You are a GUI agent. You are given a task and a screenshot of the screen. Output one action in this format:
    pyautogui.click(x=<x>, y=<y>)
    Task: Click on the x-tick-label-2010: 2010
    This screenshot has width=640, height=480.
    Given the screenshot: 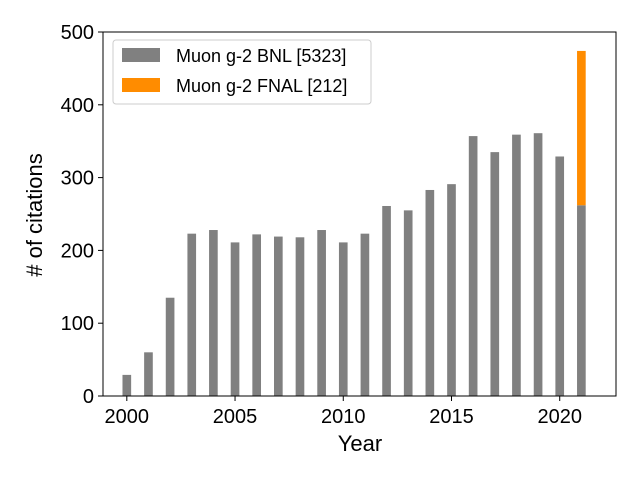 What is the action you would take?
    pyautogui.click(x=343, y=417)
    